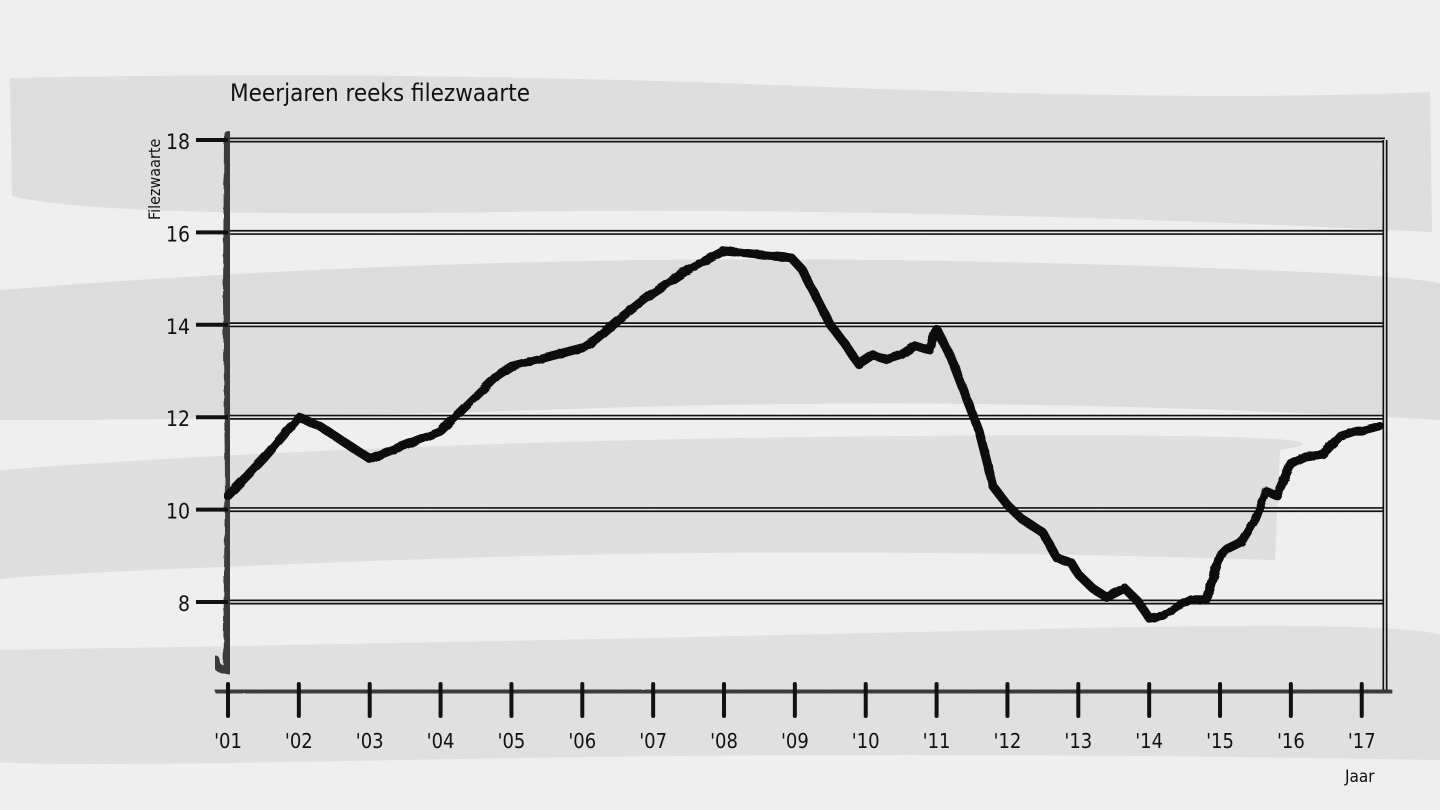  Describe the element at coordinates (582, 741) in the screenshot. I see `x-tick-label: '06` at that location.